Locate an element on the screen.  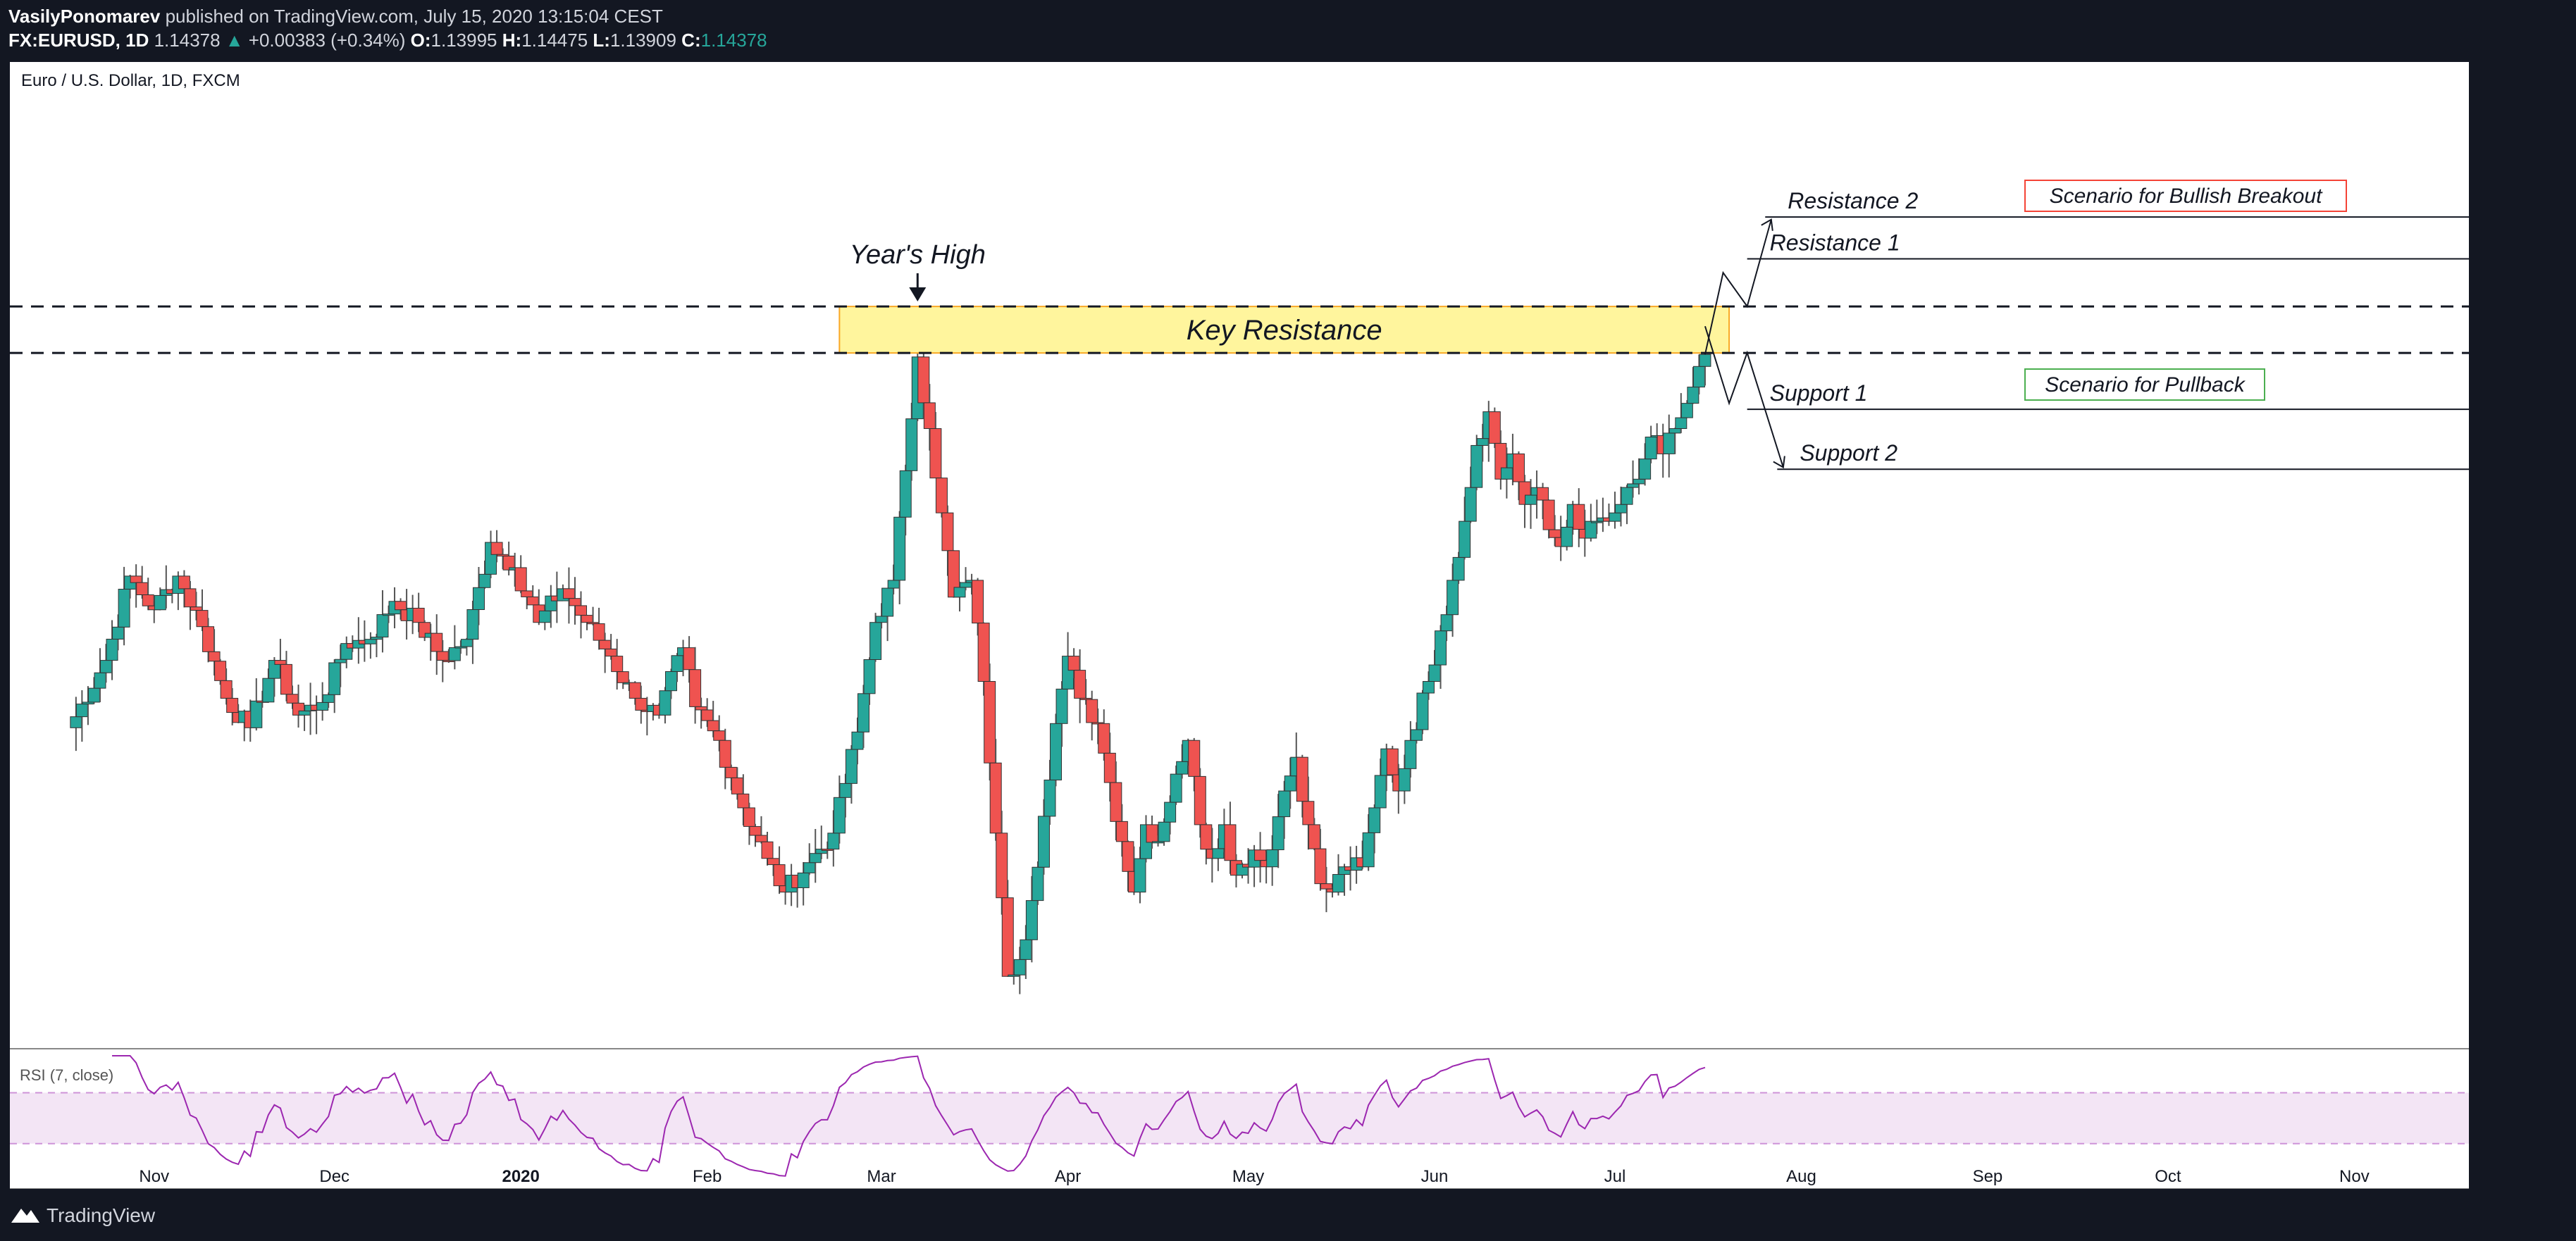
time-tick-label: 2020 is located at coordinates (520, 1176).